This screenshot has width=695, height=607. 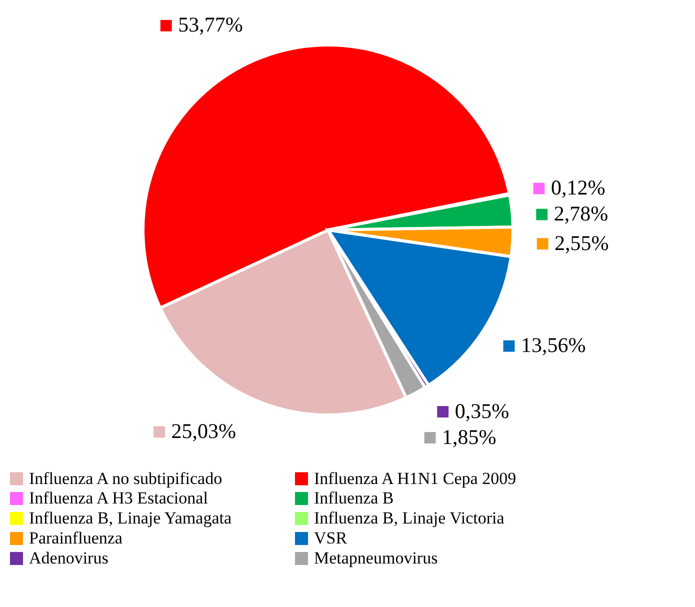 I want to click on legend-label: Influenza B, so click(x=354, y=498).